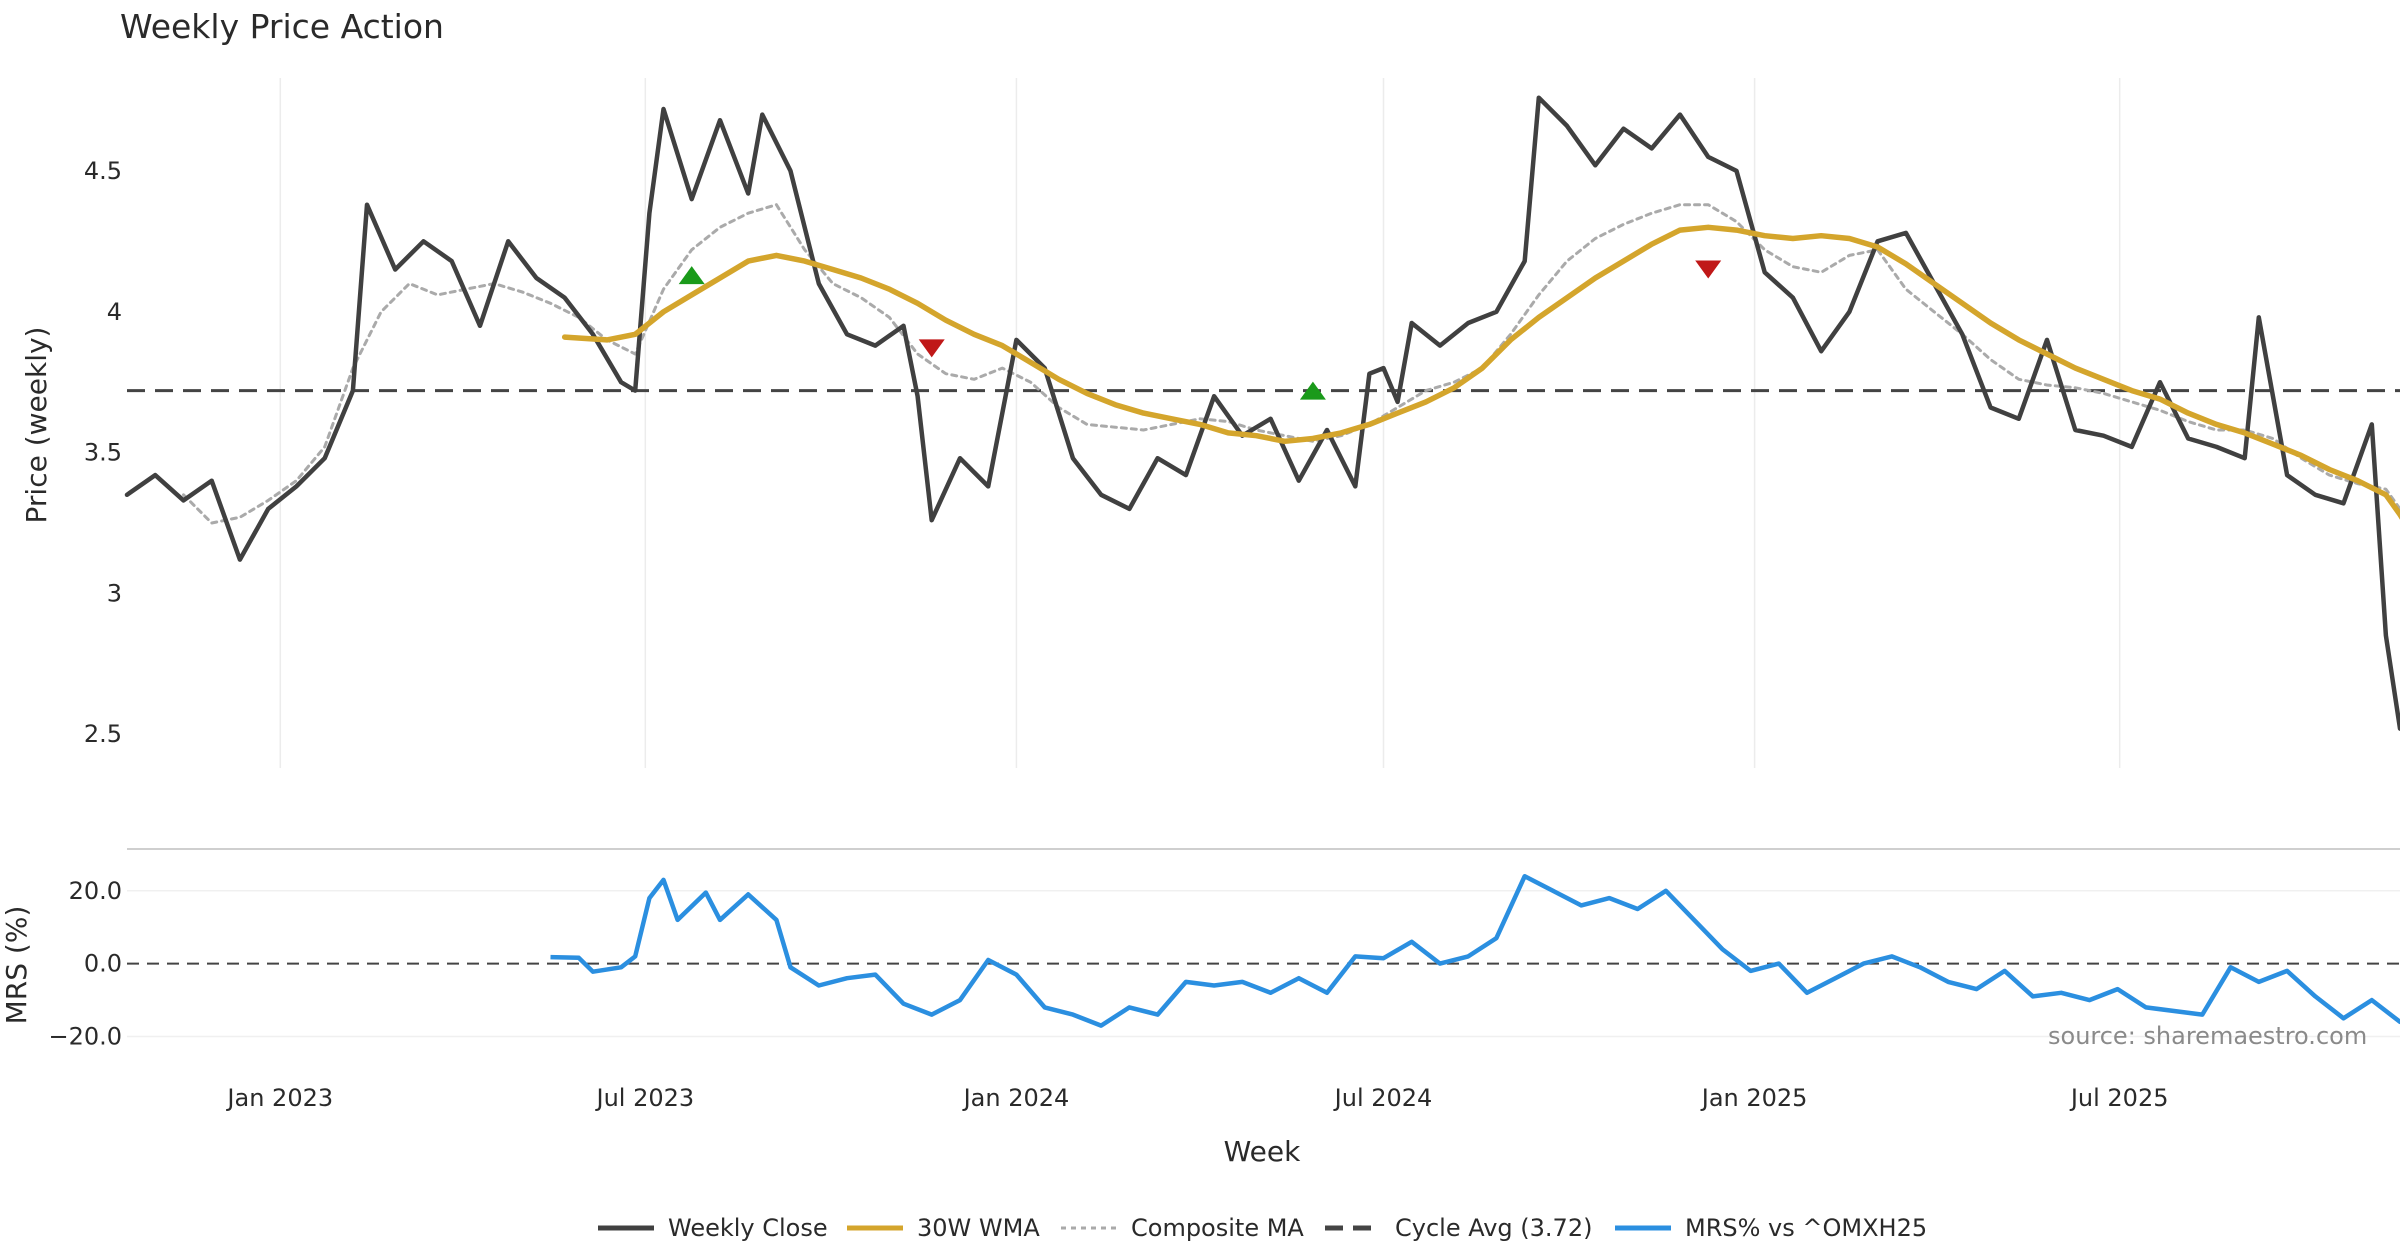 This screenshot has height=1260, width=2400. Describe the element at coordinates (1200, 330) in the screenshot. I see `price-markers` at that location.